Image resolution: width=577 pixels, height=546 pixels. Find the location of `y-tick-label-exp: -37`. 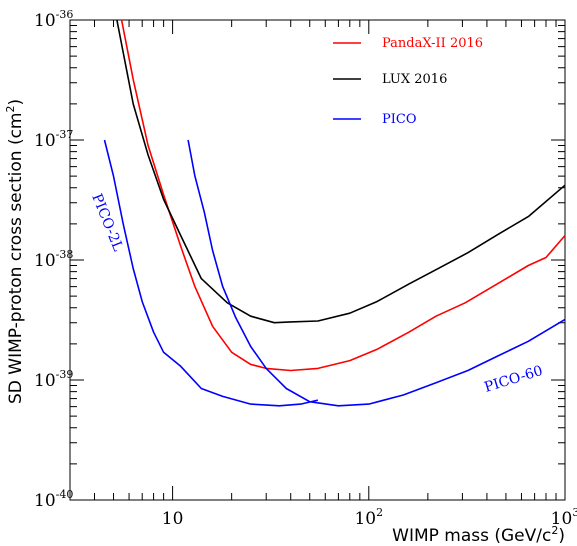

y-tick-label-exp: -37 is located at coordinates (65, 134).